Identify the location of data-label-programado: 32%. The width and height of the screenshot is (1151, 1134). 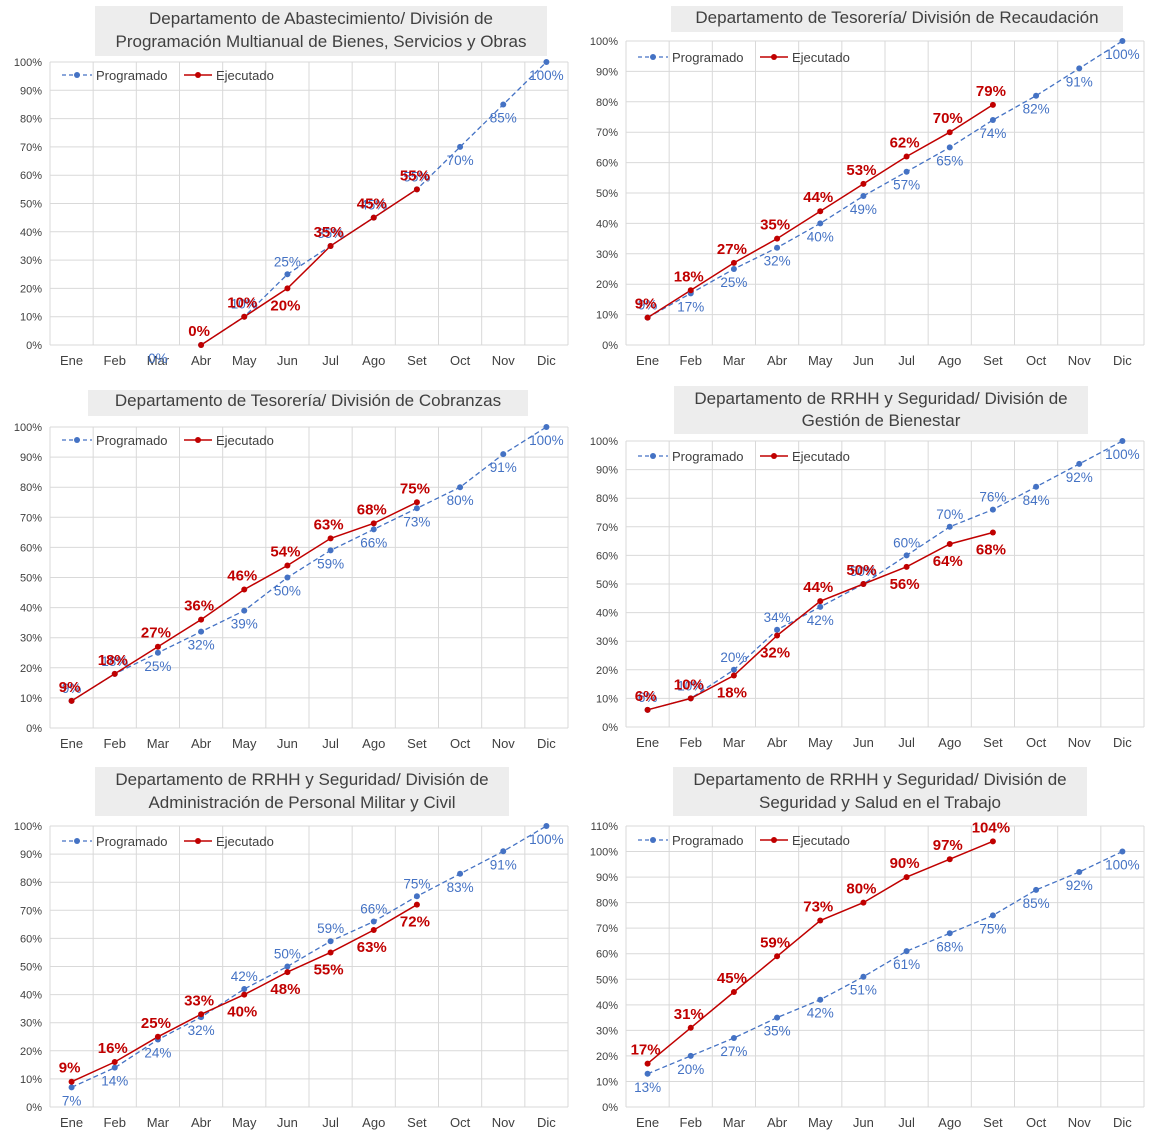
(201, 645).